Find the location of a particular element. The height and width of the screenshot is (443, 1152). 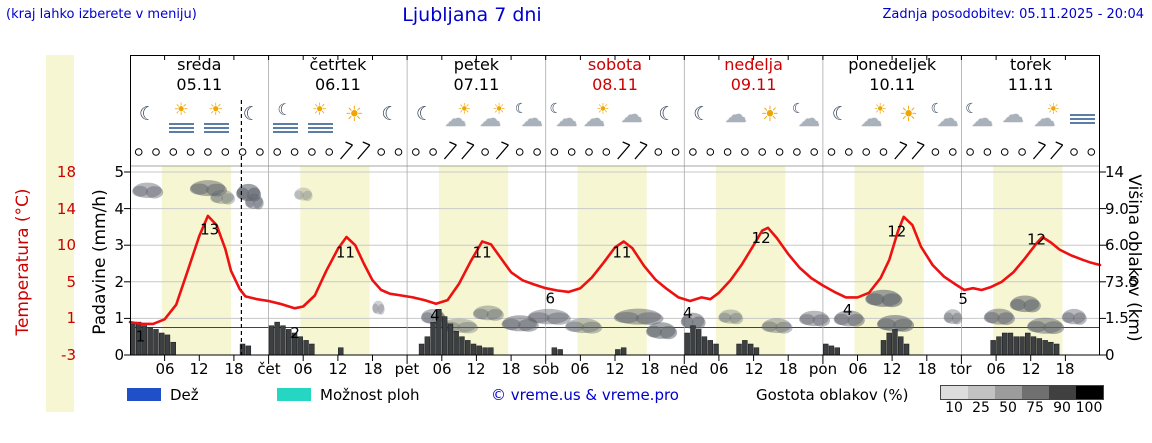

showers-legend-label: Možnost ploh is located at coordinates (370, 395).